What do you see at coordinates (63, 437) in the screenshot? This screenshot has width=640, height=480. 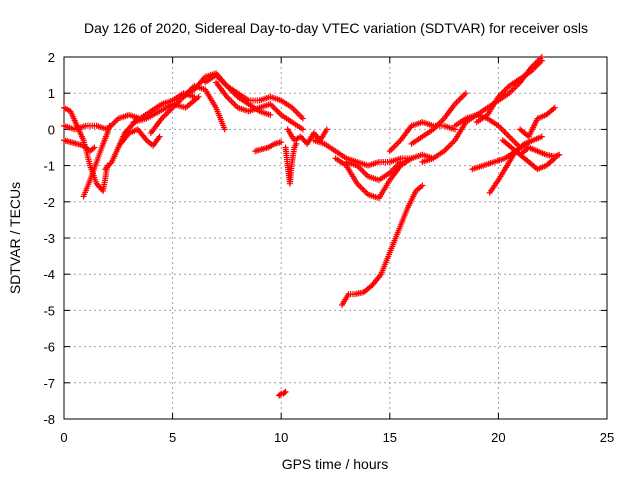 I see `x-tick-label: 0` at bounding box center [63, 437].